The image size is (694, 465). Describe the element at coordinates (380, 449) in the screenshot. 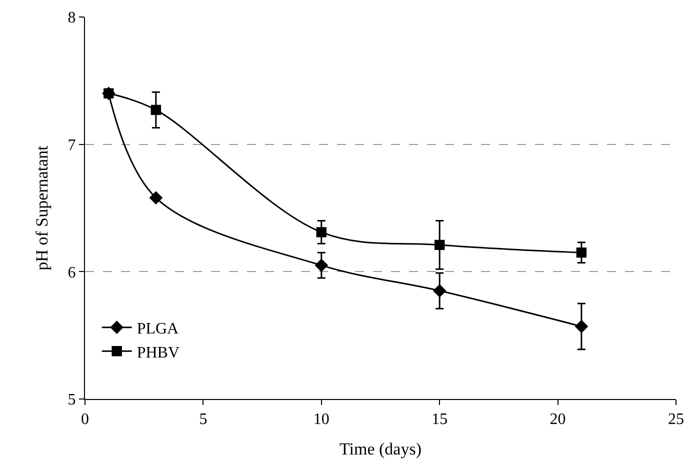

I see `x-axis-title: Time (days)` at that location.